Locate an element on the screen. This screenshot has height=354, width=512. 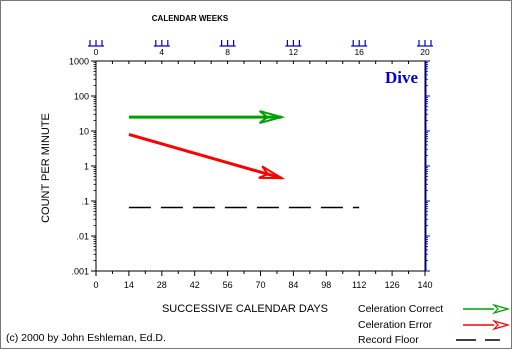
top-axis: 0 4 8 12 16 20 is located at coordinates (260, 52).